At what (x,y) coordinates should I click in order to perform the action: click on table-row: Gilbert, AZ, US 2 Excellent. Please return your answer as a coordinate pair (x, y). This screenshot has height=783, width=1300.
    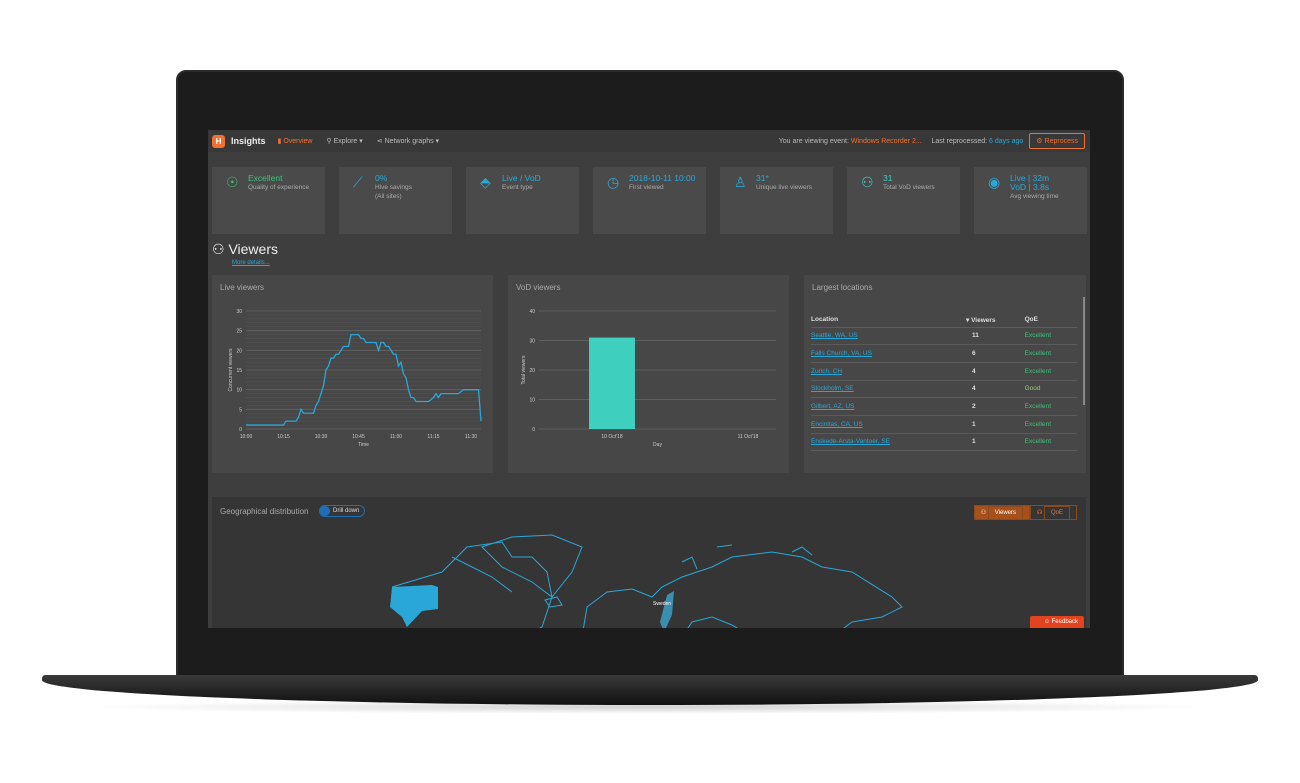
    Looking at the image, I should click on (944, 406).